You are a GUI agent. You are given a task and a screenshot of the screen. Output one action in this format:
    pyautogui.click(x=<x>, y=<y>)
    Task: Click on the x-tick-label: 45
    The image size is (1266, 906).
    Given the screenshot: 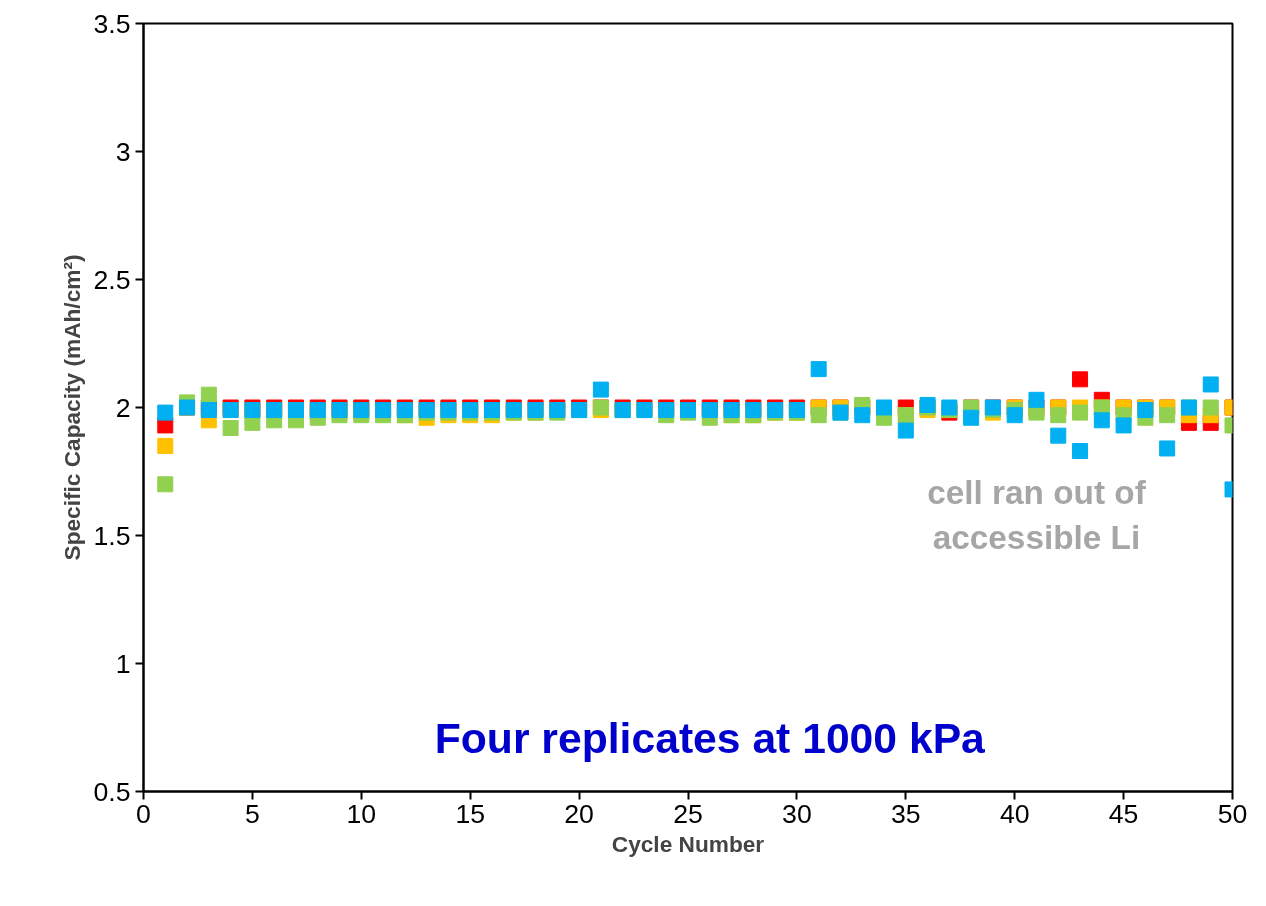 What is the action you would take?
    pyautogui.click(x=1123, y=813)
    